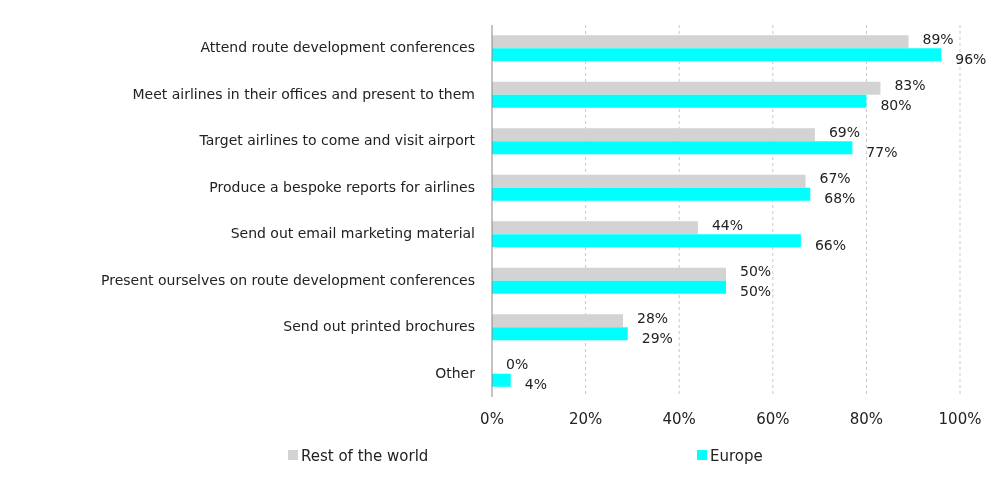 This screenshot has width=1005, height=479. Describe the element at coordinates (585, 419) in the screenshot. I see `x-tick-label: 20%` at that location.